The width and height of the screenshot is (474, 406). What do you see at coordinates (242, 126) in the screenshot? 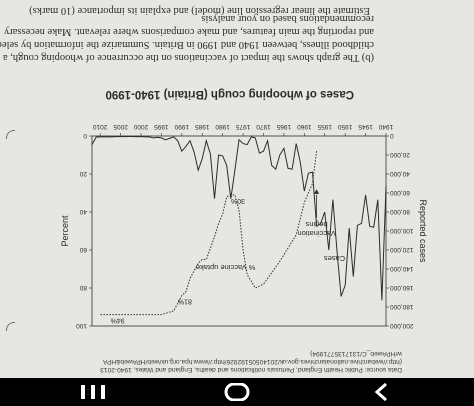
I see `x-tick-label: 1975` at bounding box center [242, 126].